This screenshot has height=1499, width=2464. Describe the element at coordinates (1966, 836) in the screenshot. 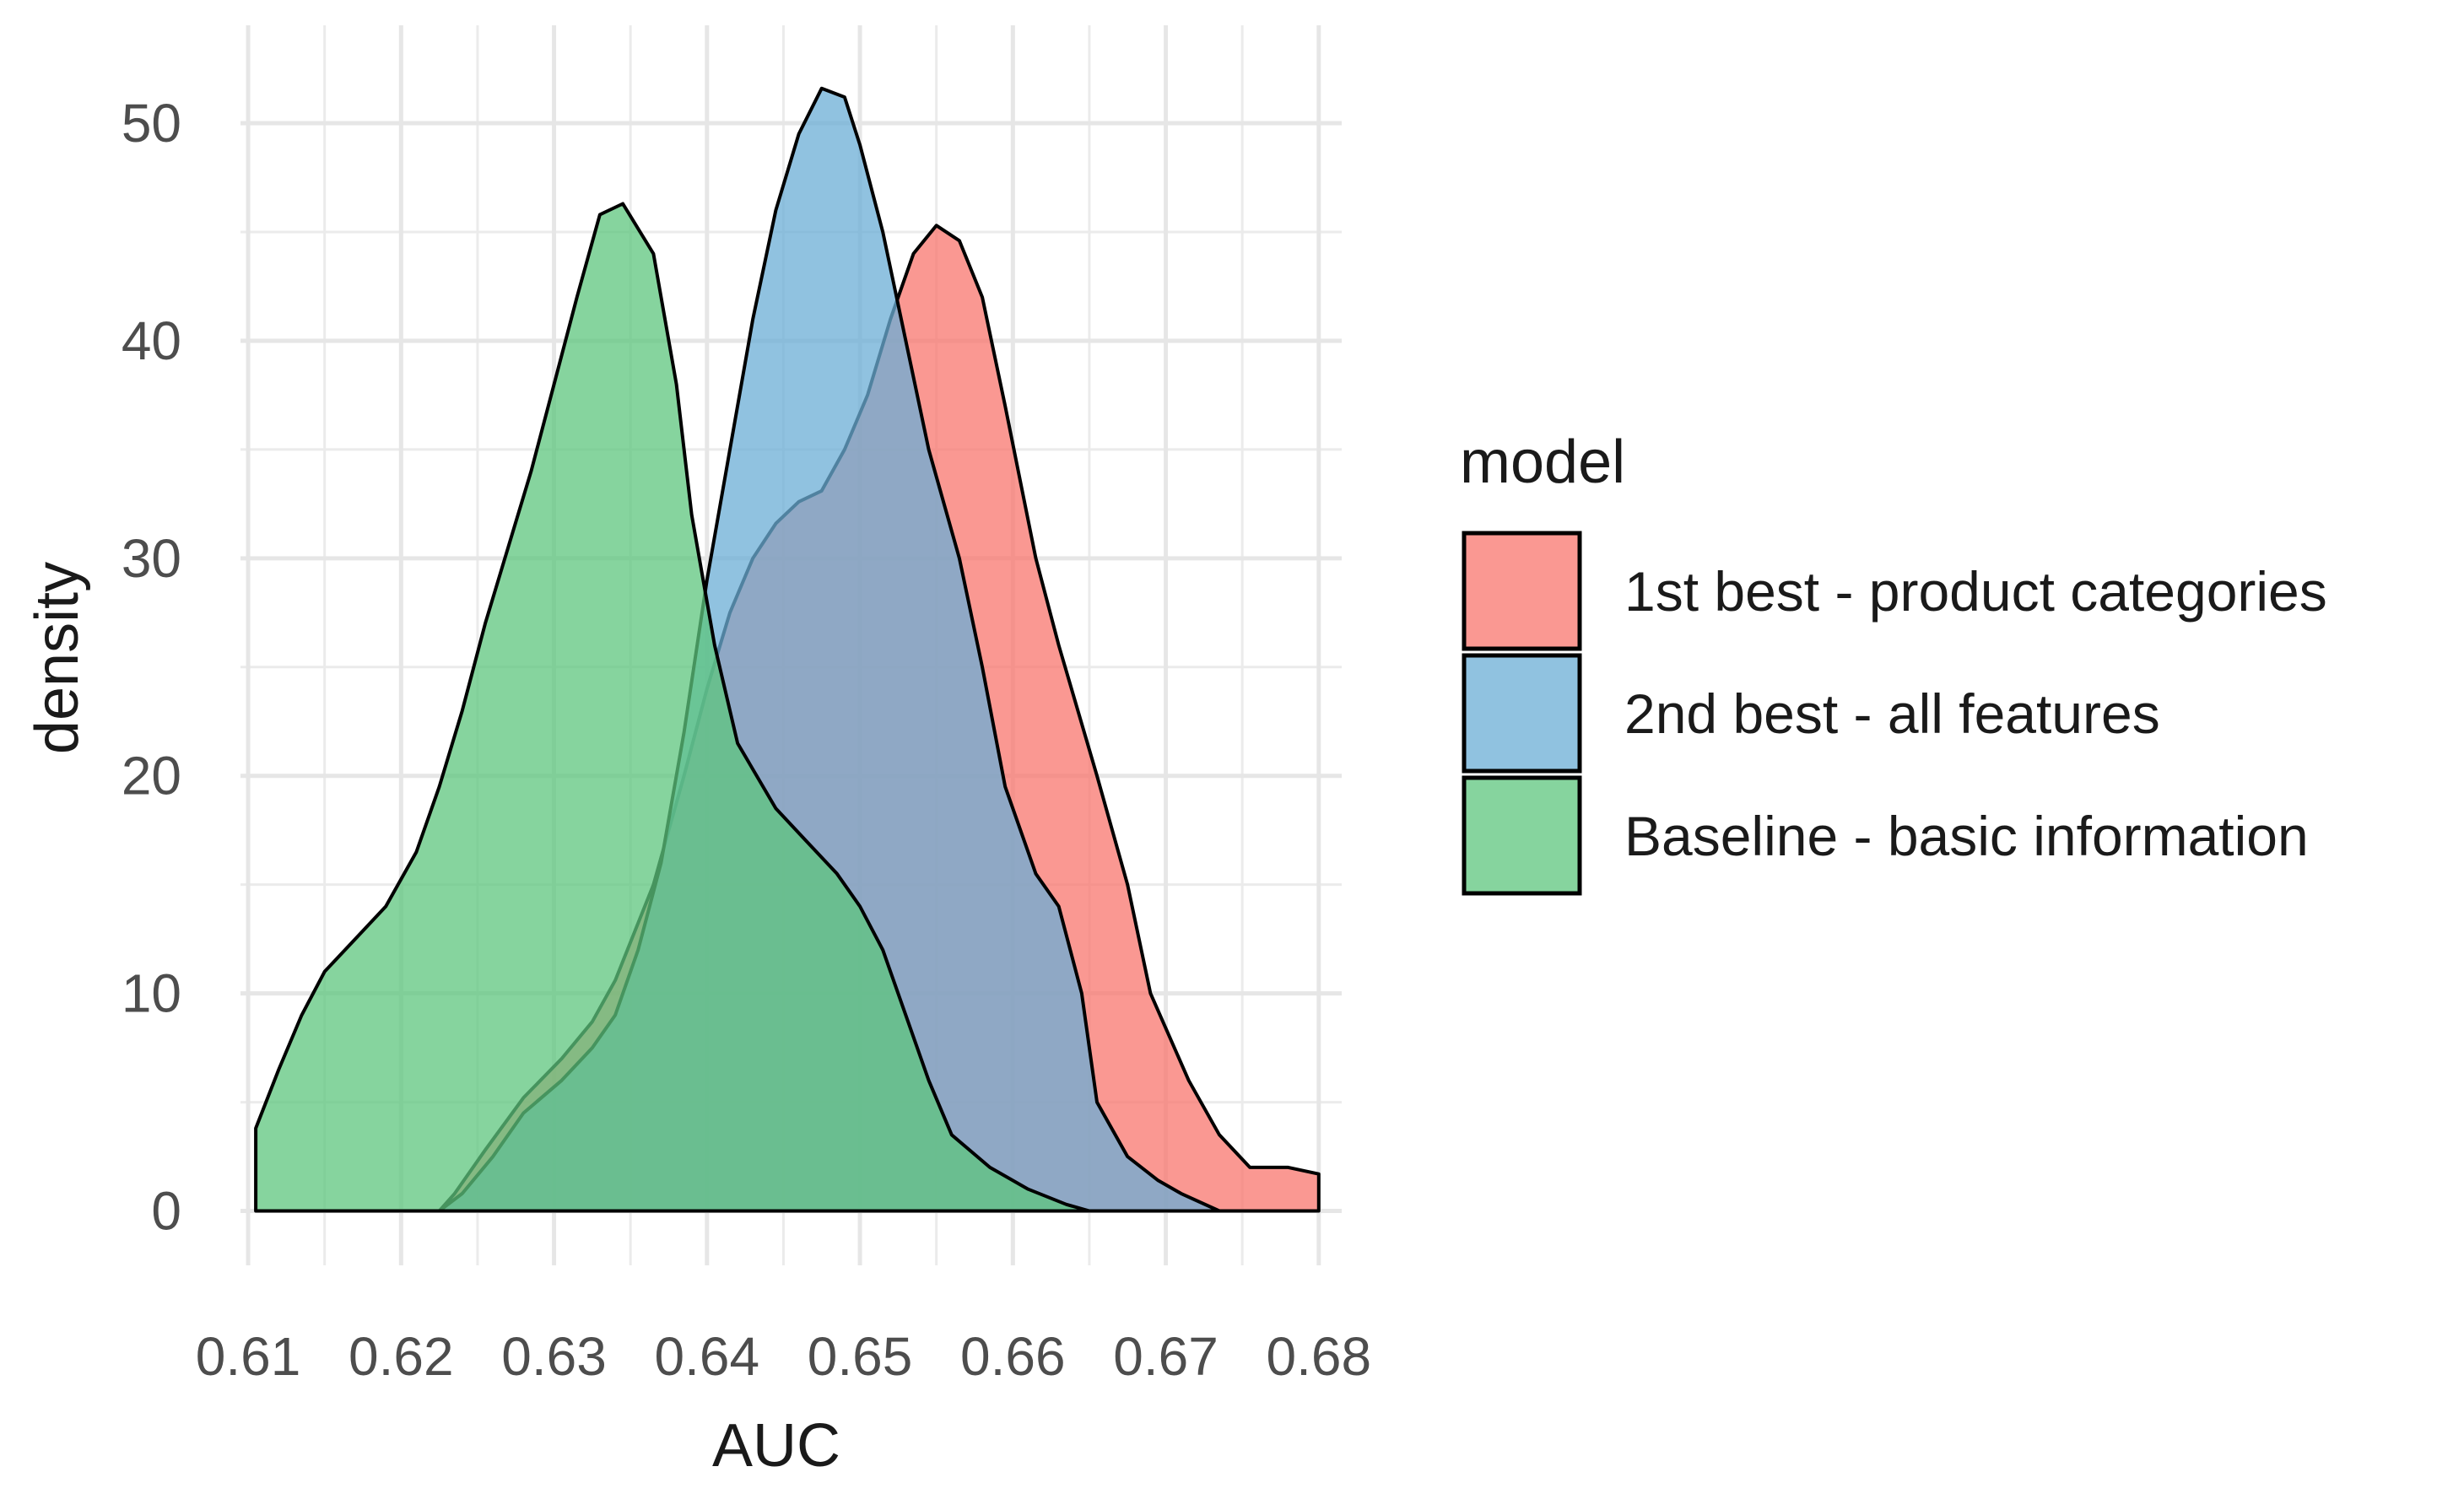

I see `legend-label: Baseline - basic information` at that location.